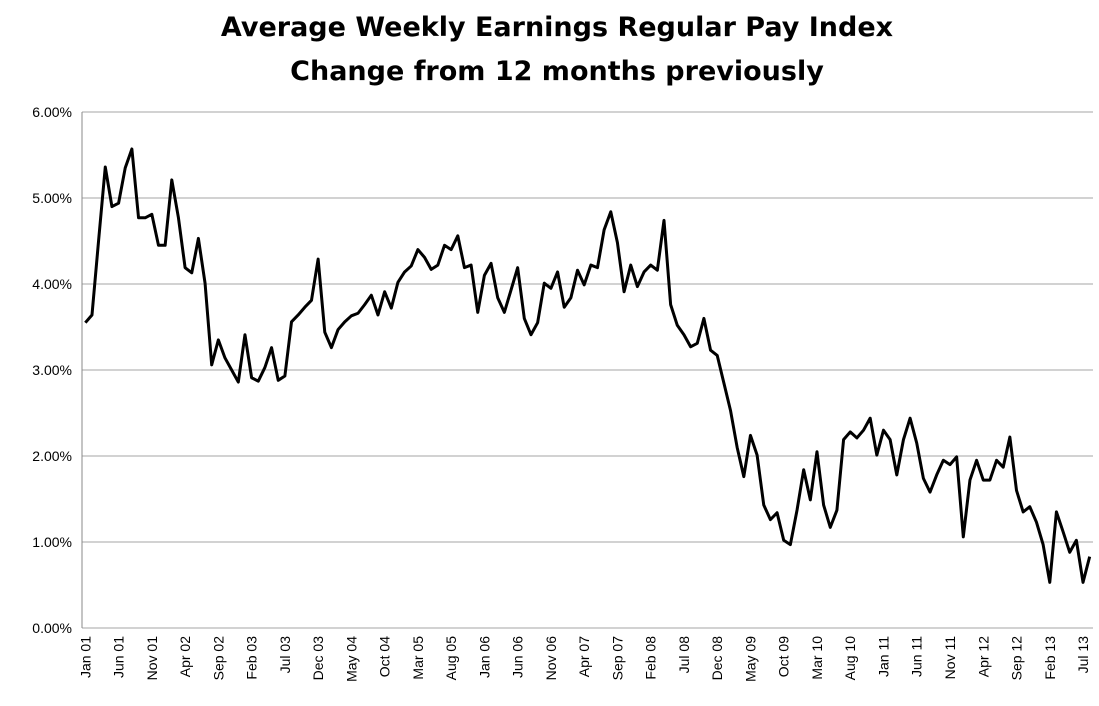  Describe the element at coordinates (557, 71) in the screenshot. I see `chart-subtitle: Change from 12 months previously` at that location.